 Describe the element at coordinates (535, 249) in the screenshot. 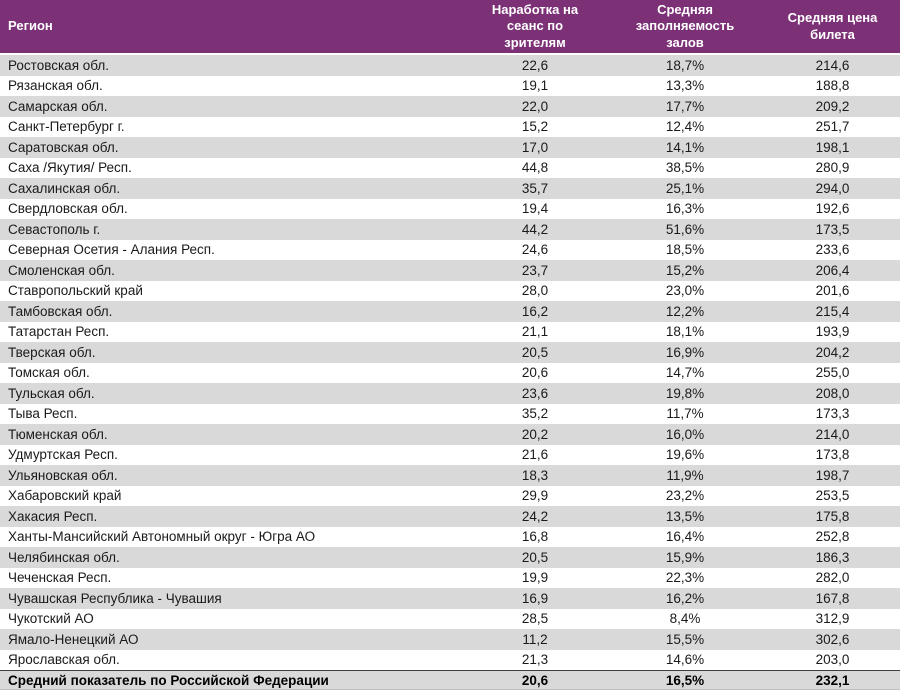

I see `viewers-cell: 24,6` at that location.